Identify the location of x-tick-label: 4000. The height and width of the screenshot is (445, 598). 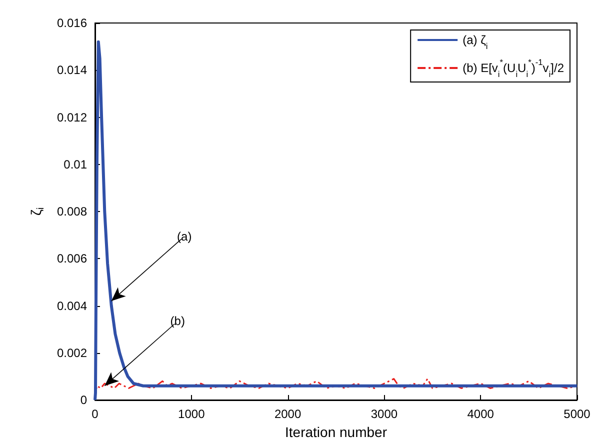
(480, 414).